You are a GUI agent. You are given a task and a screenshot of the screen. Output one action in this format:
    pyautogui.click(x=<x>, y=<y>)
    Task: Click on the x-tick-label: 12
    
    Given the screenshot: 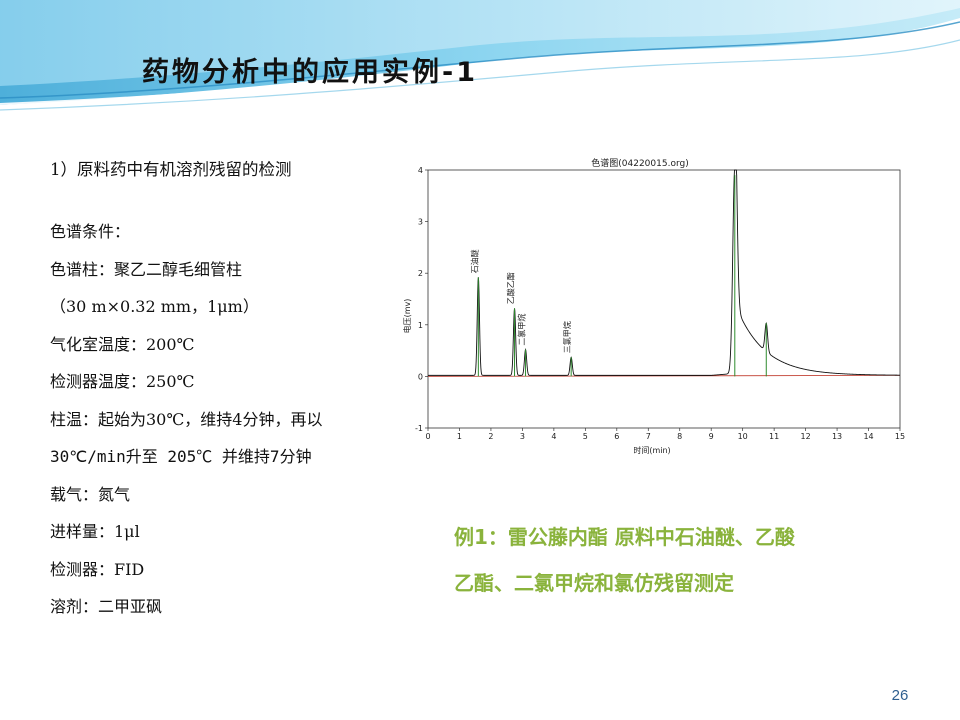 What is the action you would take?
    pyautogui.click(x=806, y=436)
    